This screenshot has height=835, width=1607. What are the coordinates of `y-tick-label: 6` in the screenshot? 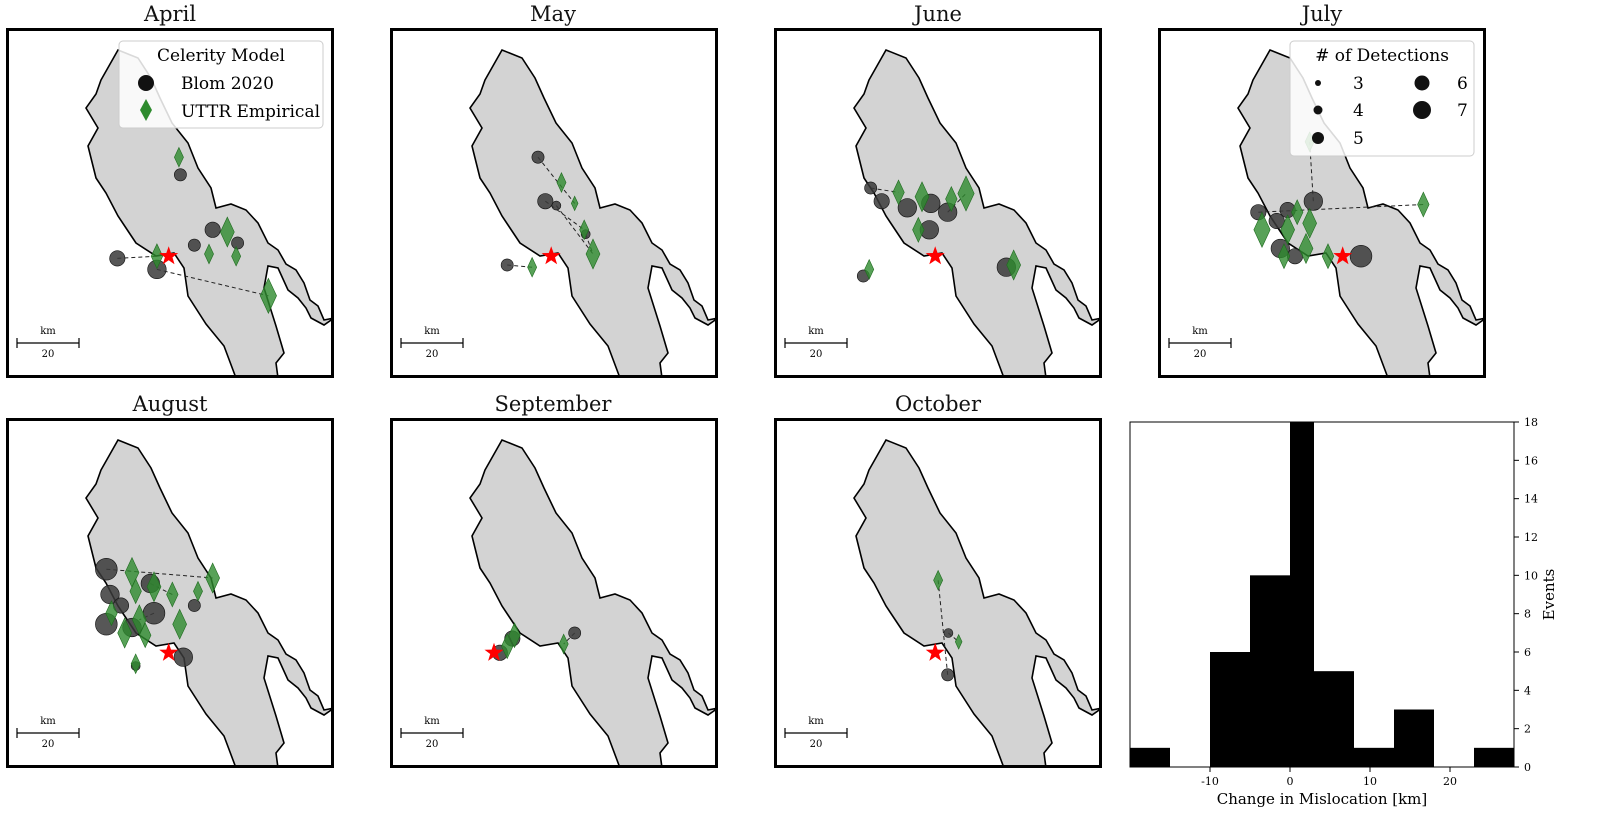 It's located at (1527, 652).